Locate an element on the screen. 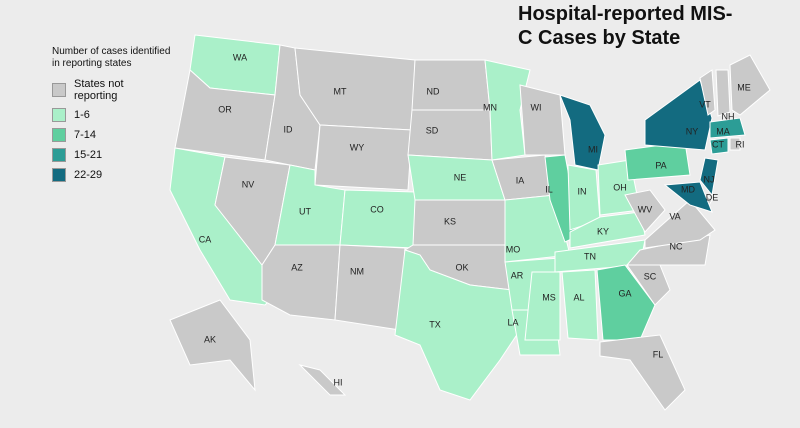 This screenshot has width=800, height=428. state-label: MD is located at coordinates (688, 189).